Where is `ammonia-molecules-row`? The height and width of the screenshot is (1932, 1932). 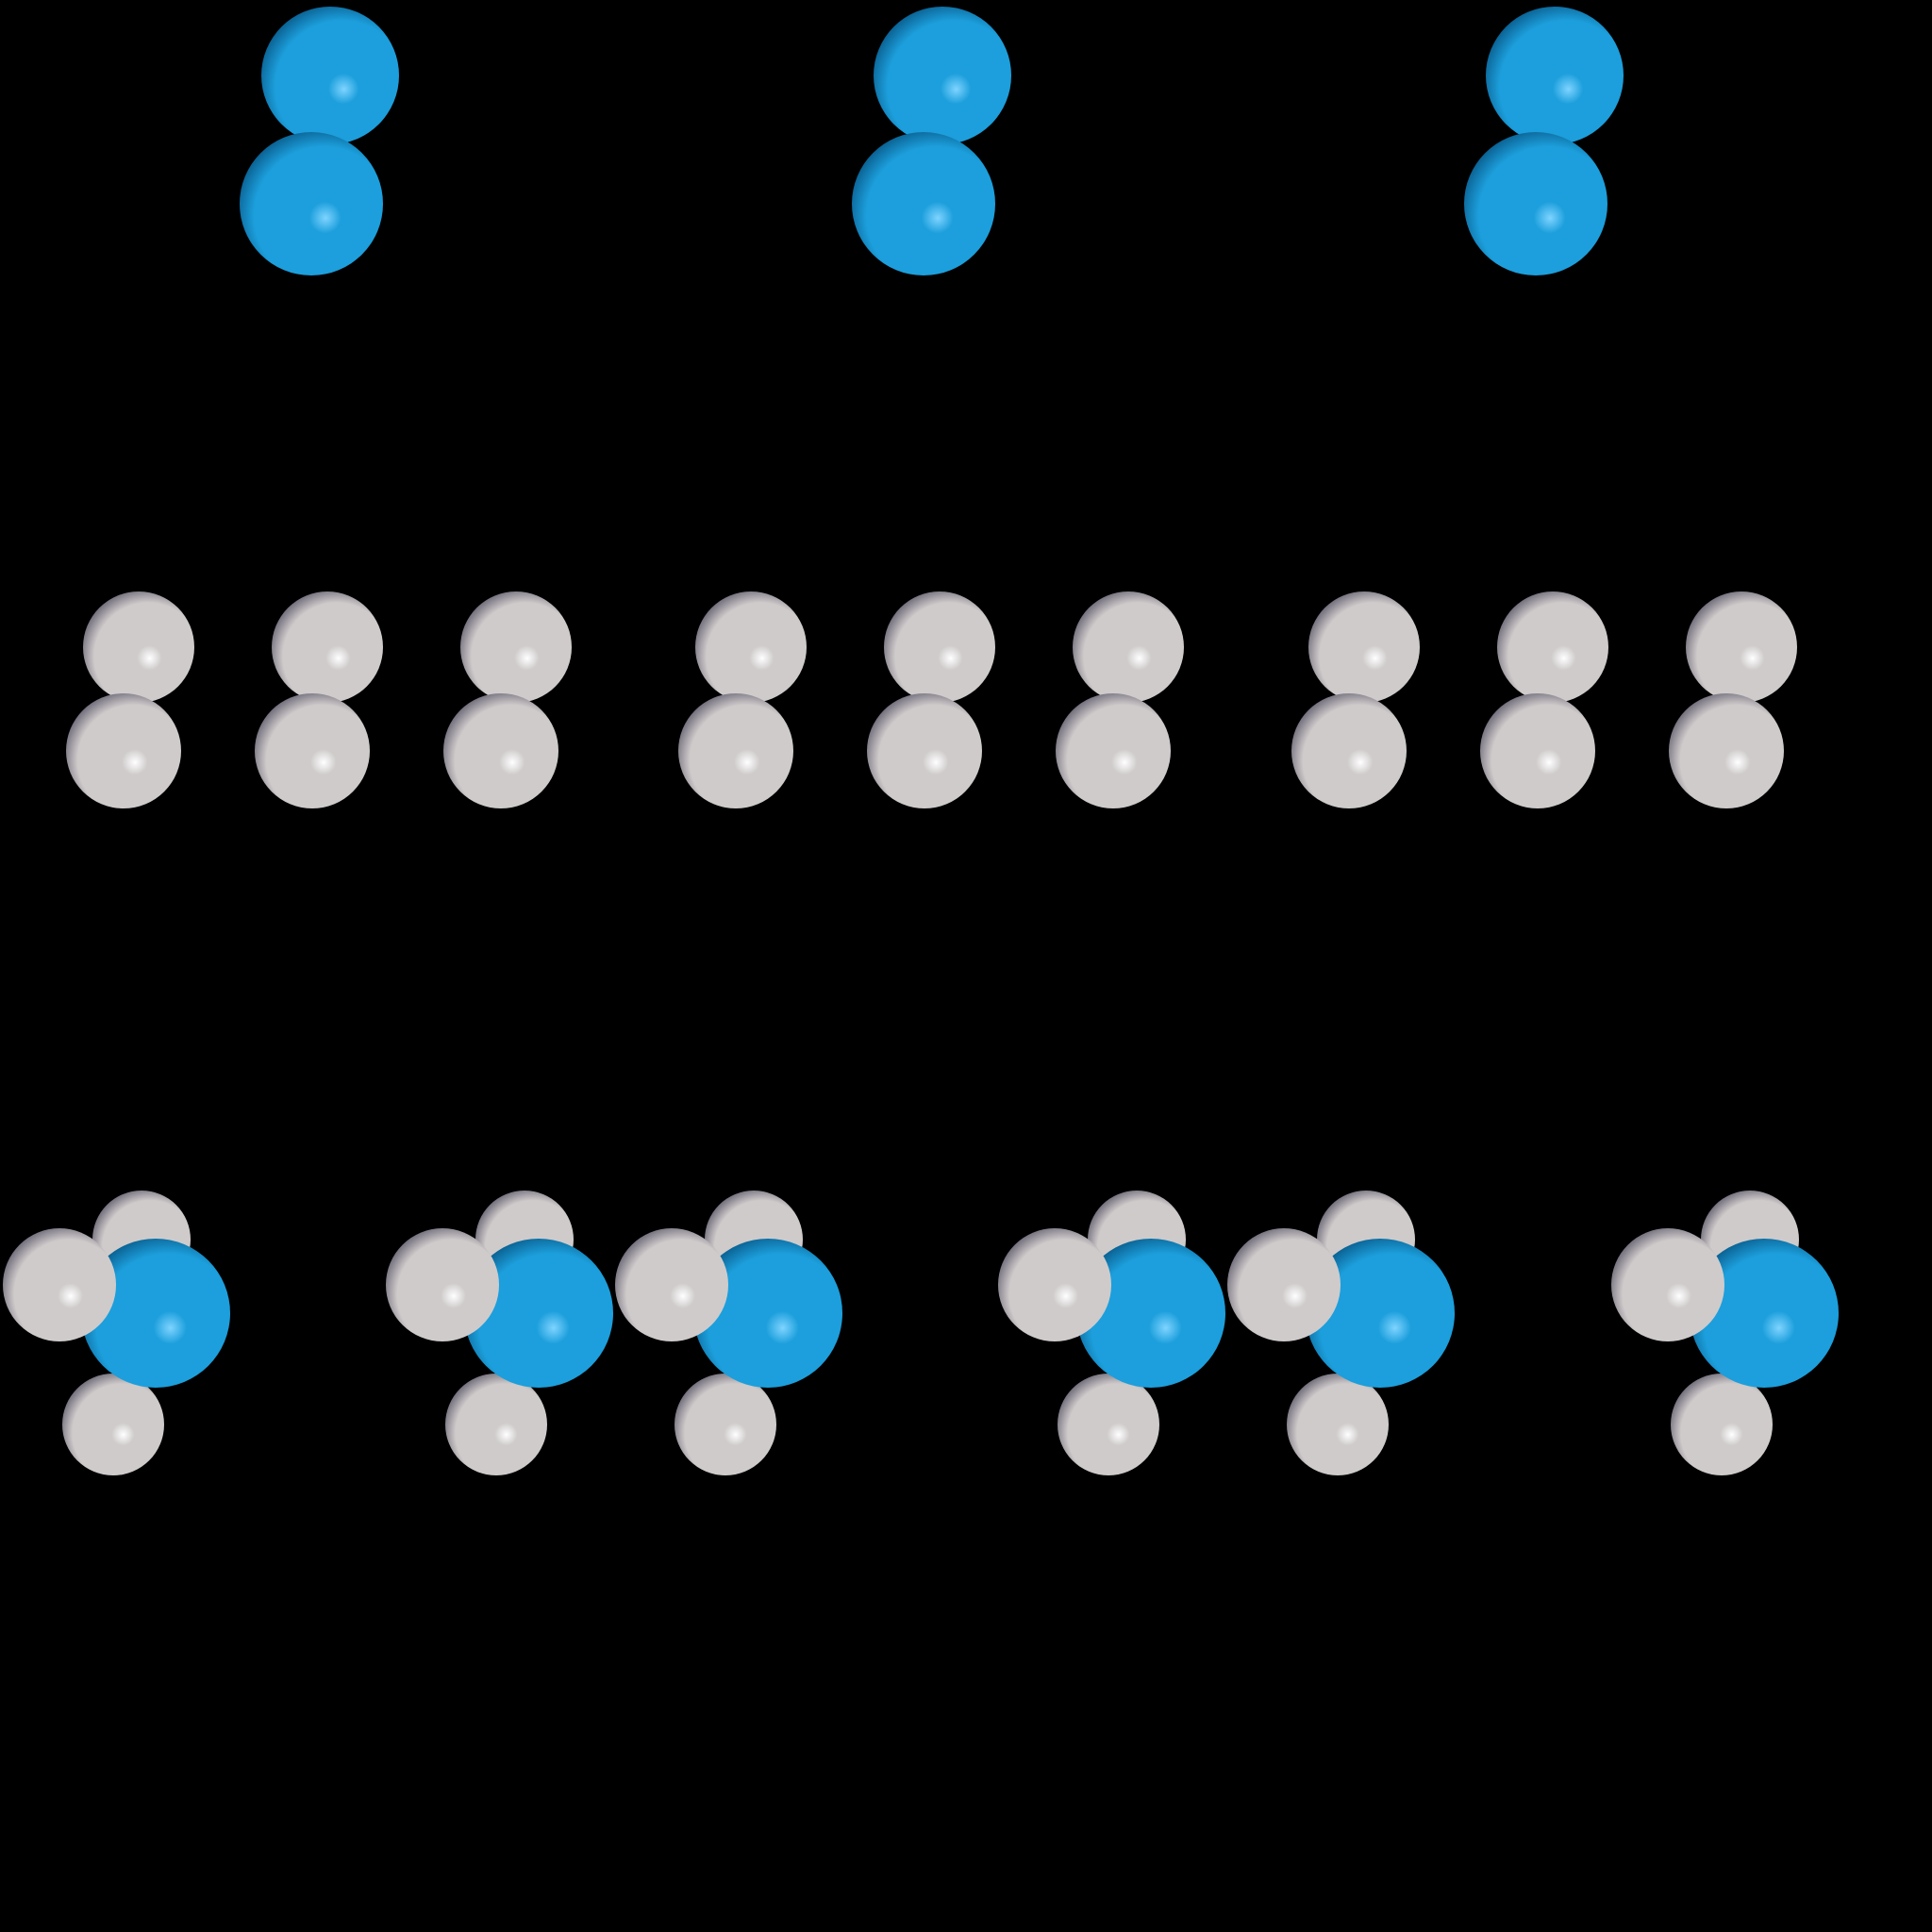 ammonia-molecules-row is located at coordinates (921, 1333).